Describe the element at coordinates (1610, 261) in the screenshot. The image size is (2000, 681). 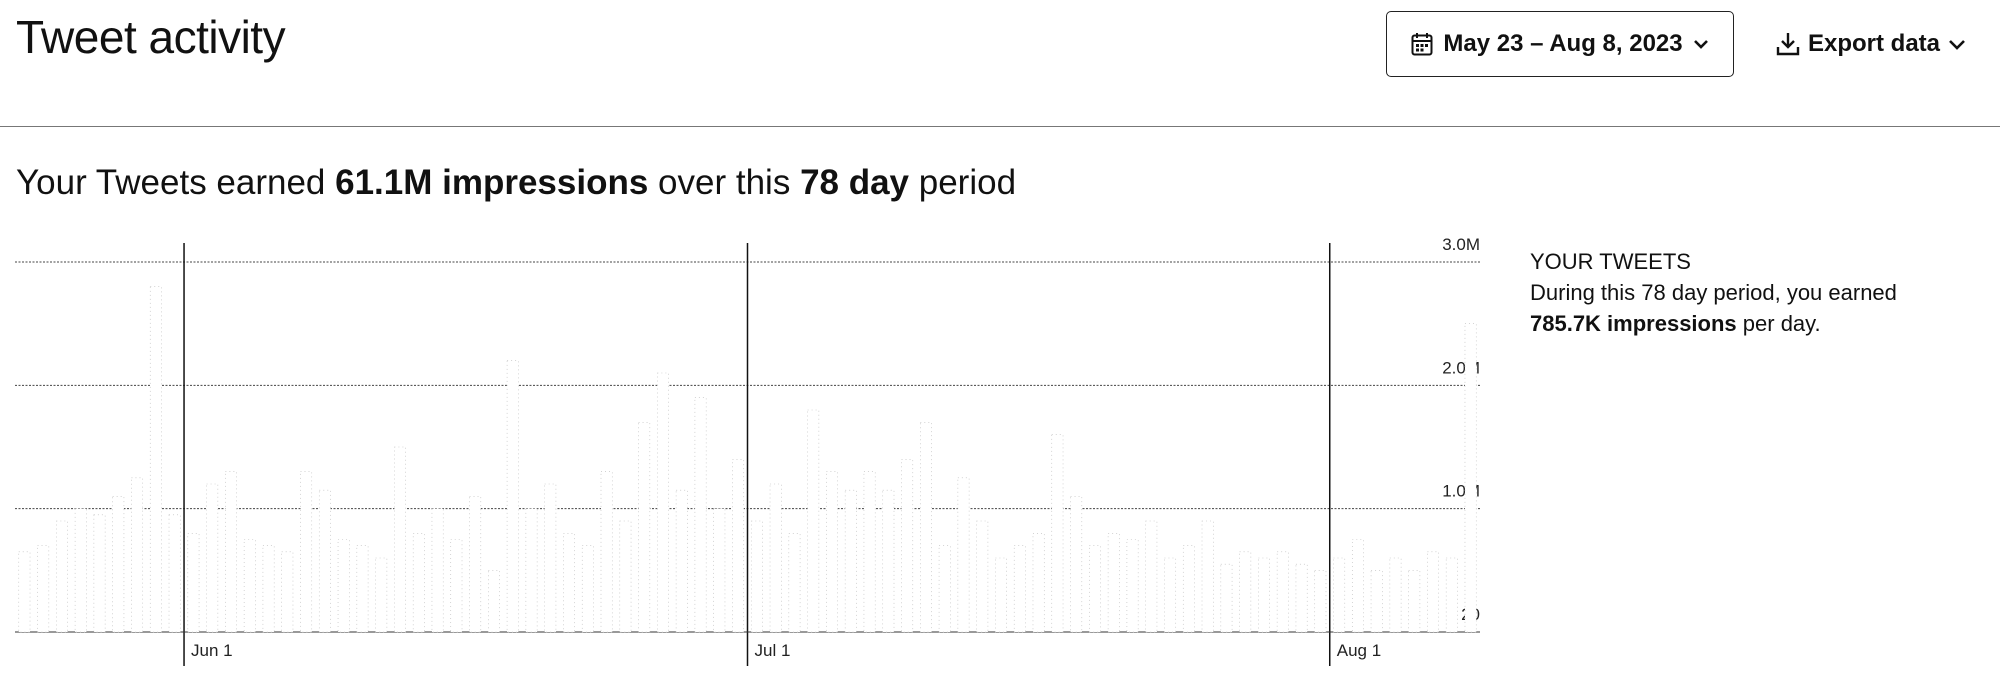
I see `your-tweets-title: YOUR TWEETS` at that location.